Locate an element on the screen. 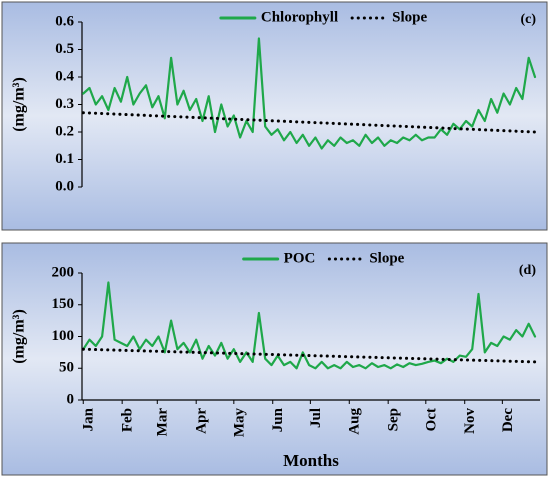 The image size is (550, 477). y-tick-label: 0.6 is located at coordinates (64, 21).